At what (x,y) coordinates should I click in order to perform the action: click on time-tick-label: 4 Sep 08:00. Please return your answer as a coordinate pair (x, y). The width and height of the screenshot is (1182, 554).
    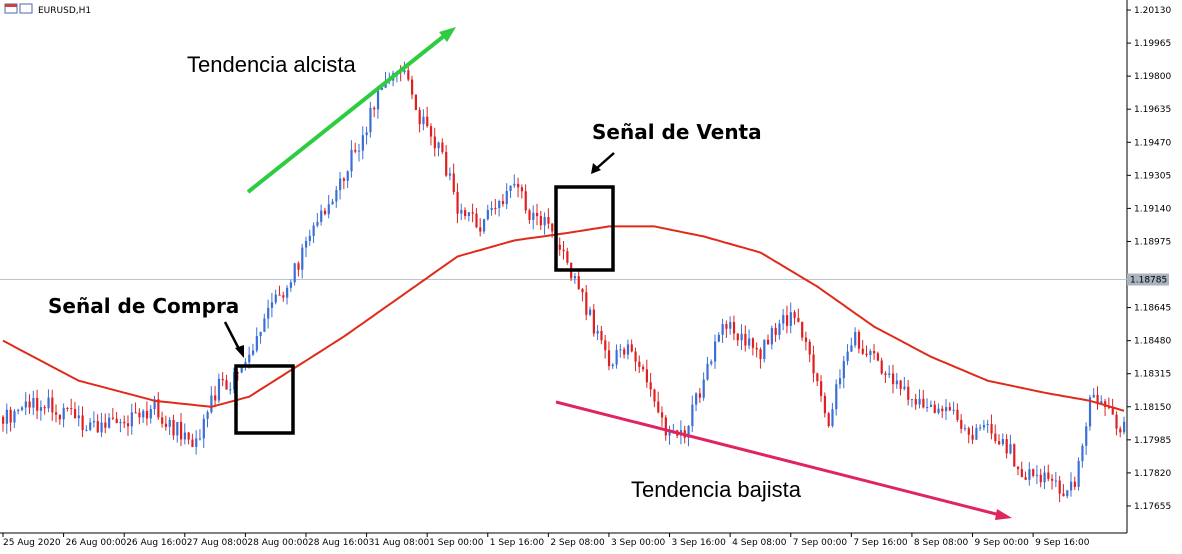
    Looking at the image, I should click on (759, 543).